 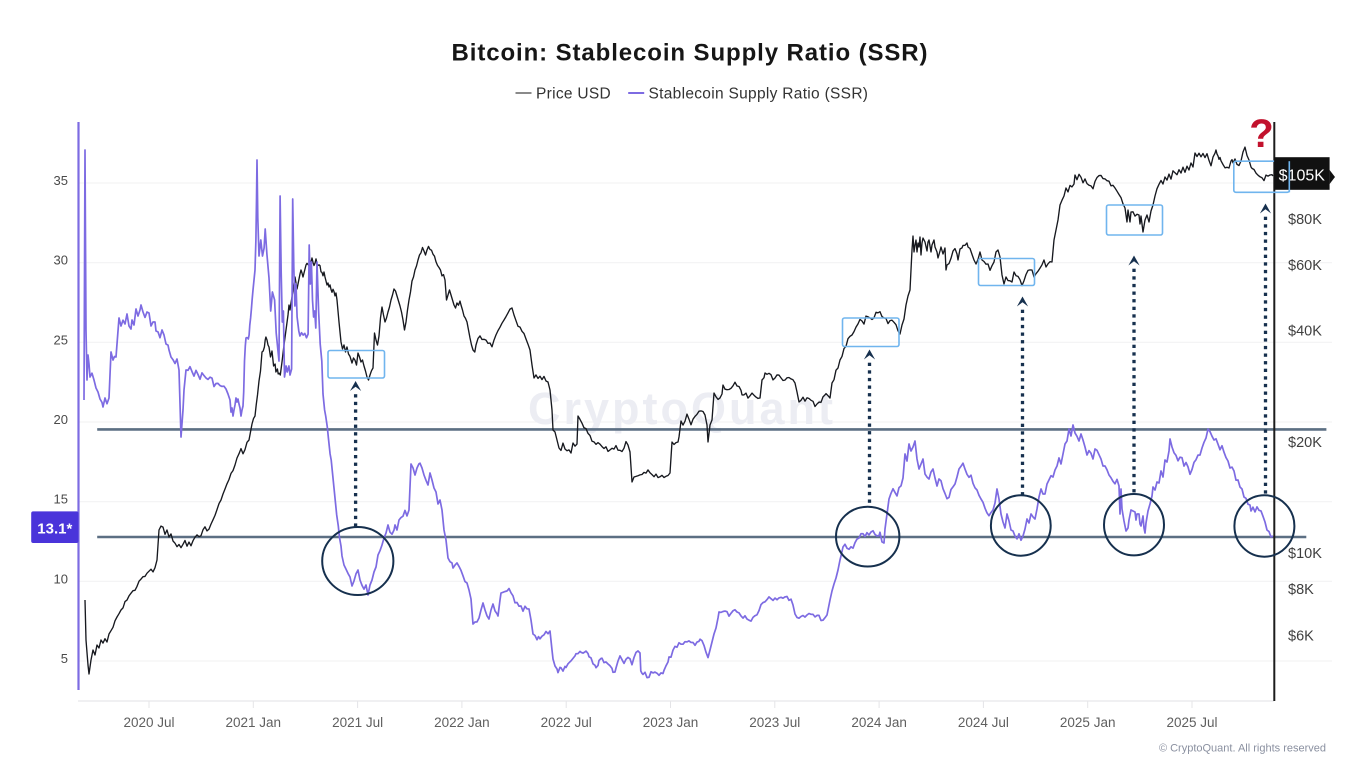 What do you see at coordinates (774, 722) in the screenshot?
I see `svg-text: 2023 Jul` at bounding box center [774, 722].